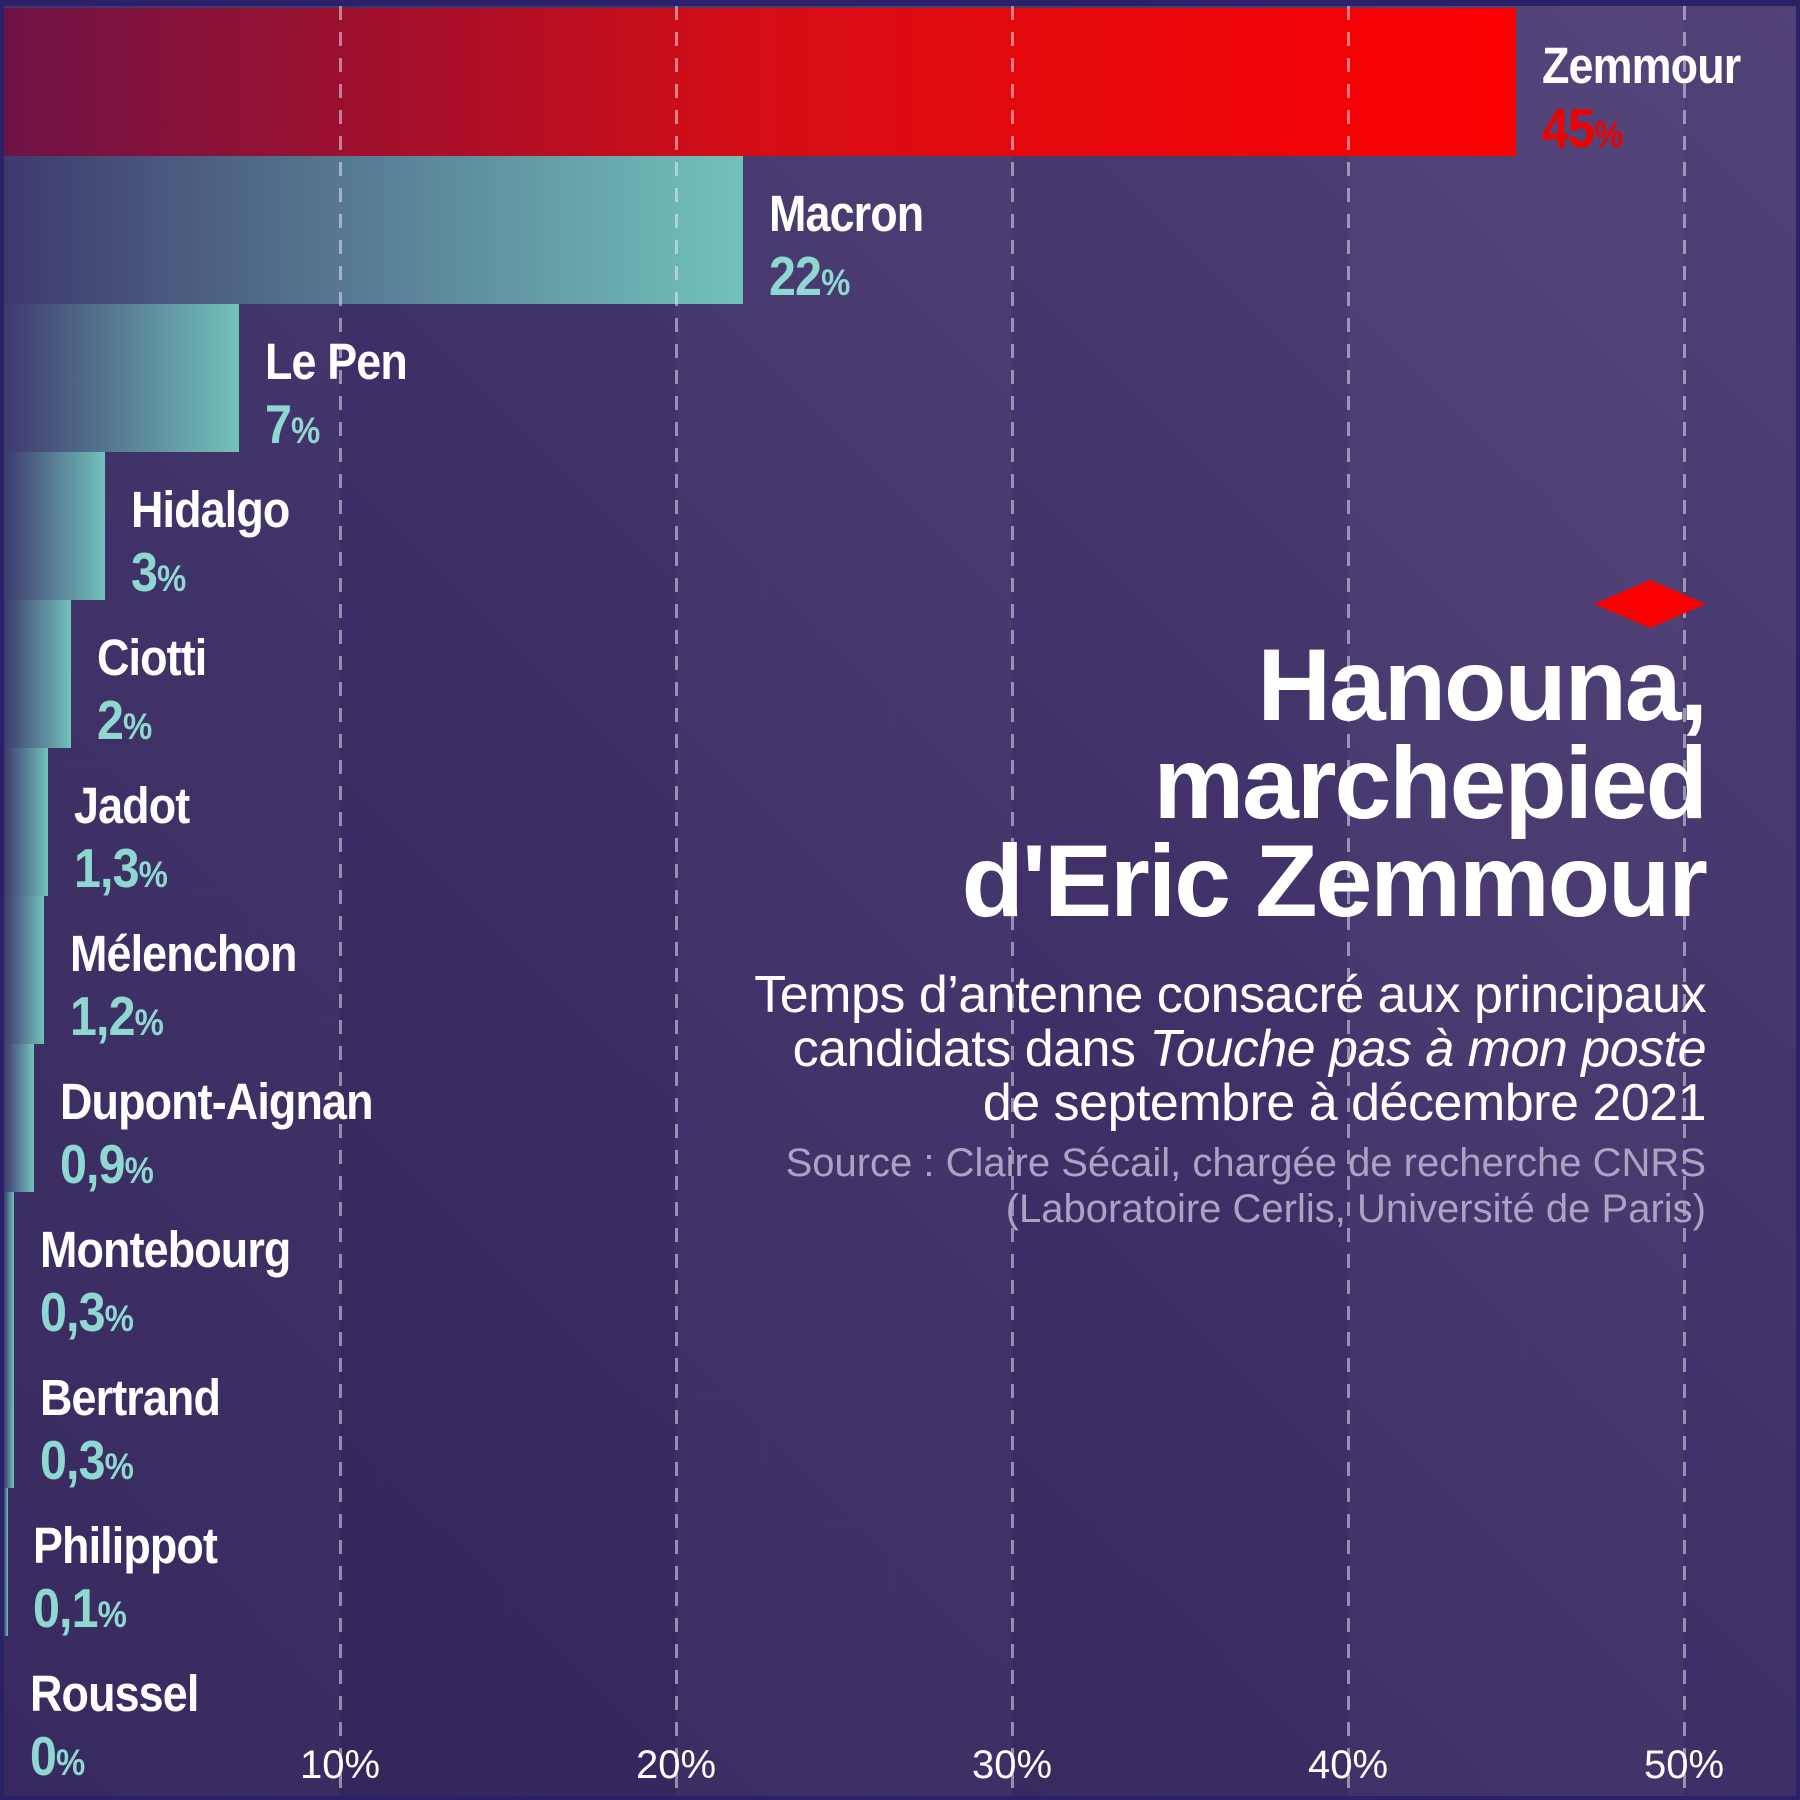  I want to click on gridline-30%, so click(1012, 901).